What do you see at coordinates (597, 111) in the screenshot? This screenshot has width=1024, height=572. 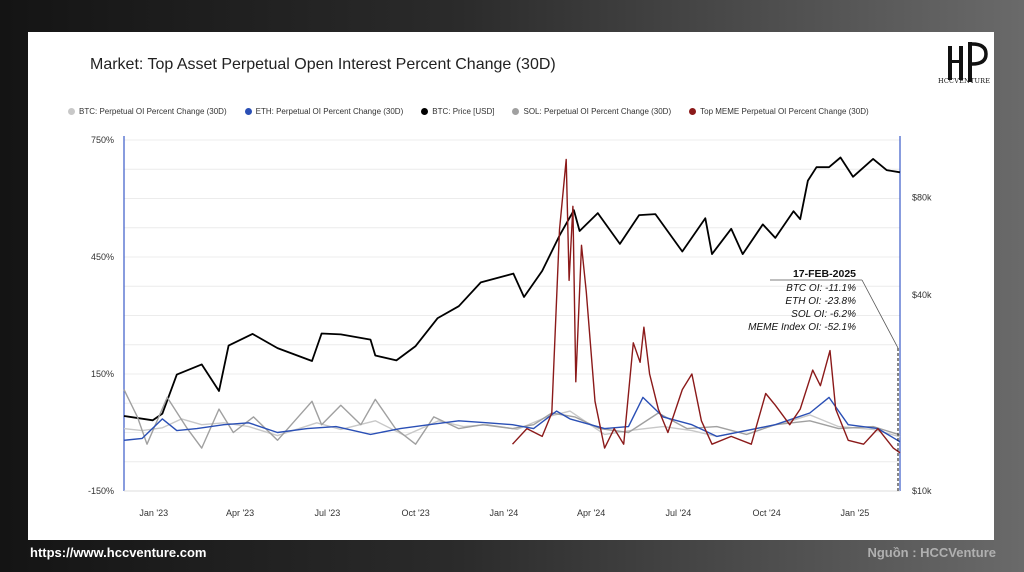 I see `legend-label: SOL: Perpetual OI Percent Change (30D)` at bounding box center [597, 111].